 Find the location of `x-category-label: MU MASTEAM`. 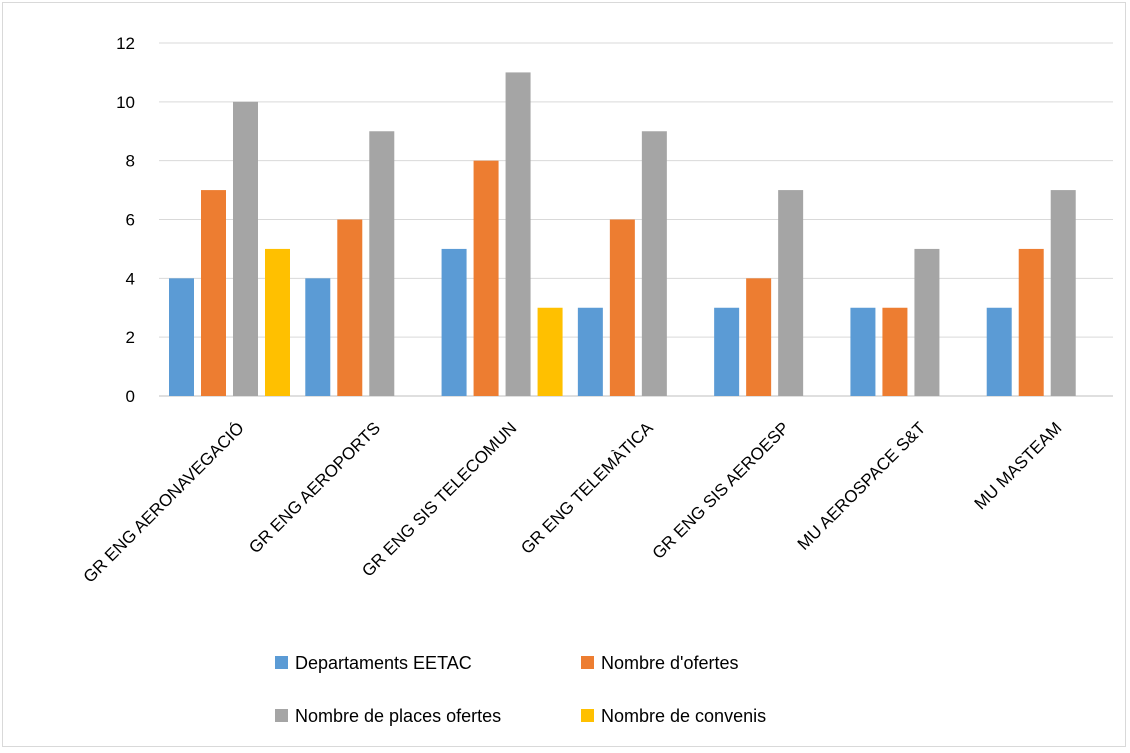

x-category-label: MU MASTEAM is located at coordinates (1018, 465).